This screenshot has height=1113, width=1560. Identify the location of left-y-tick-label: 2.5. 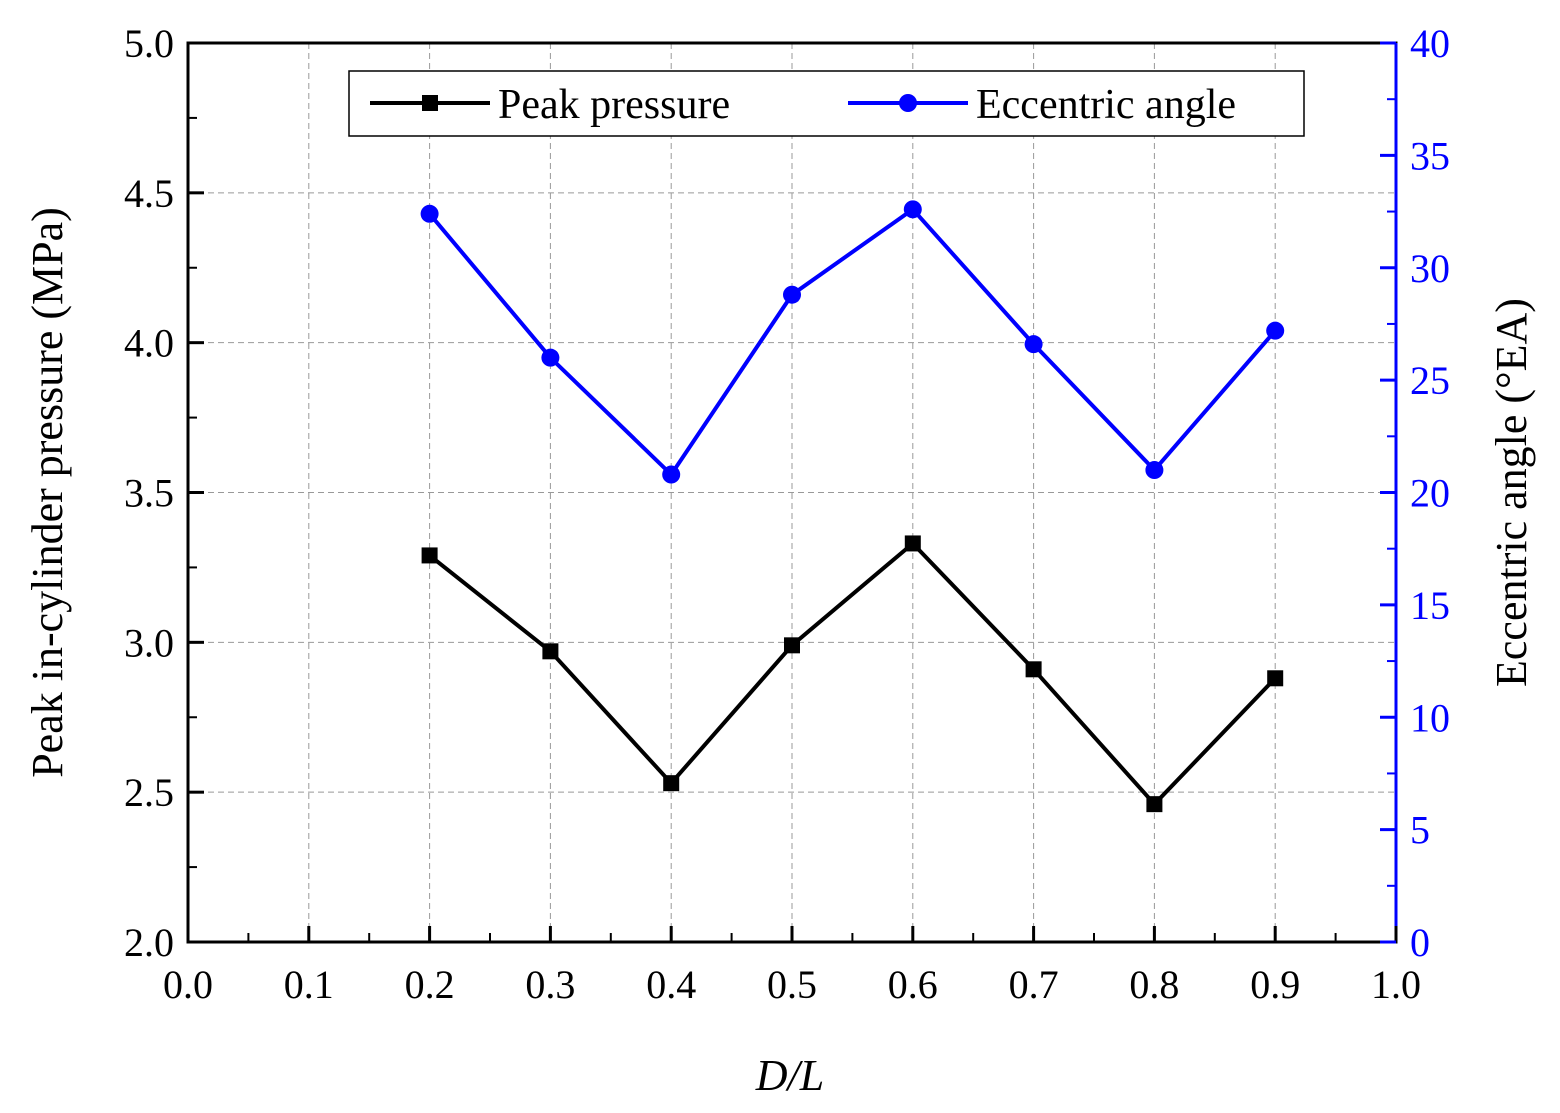
(149, 792).